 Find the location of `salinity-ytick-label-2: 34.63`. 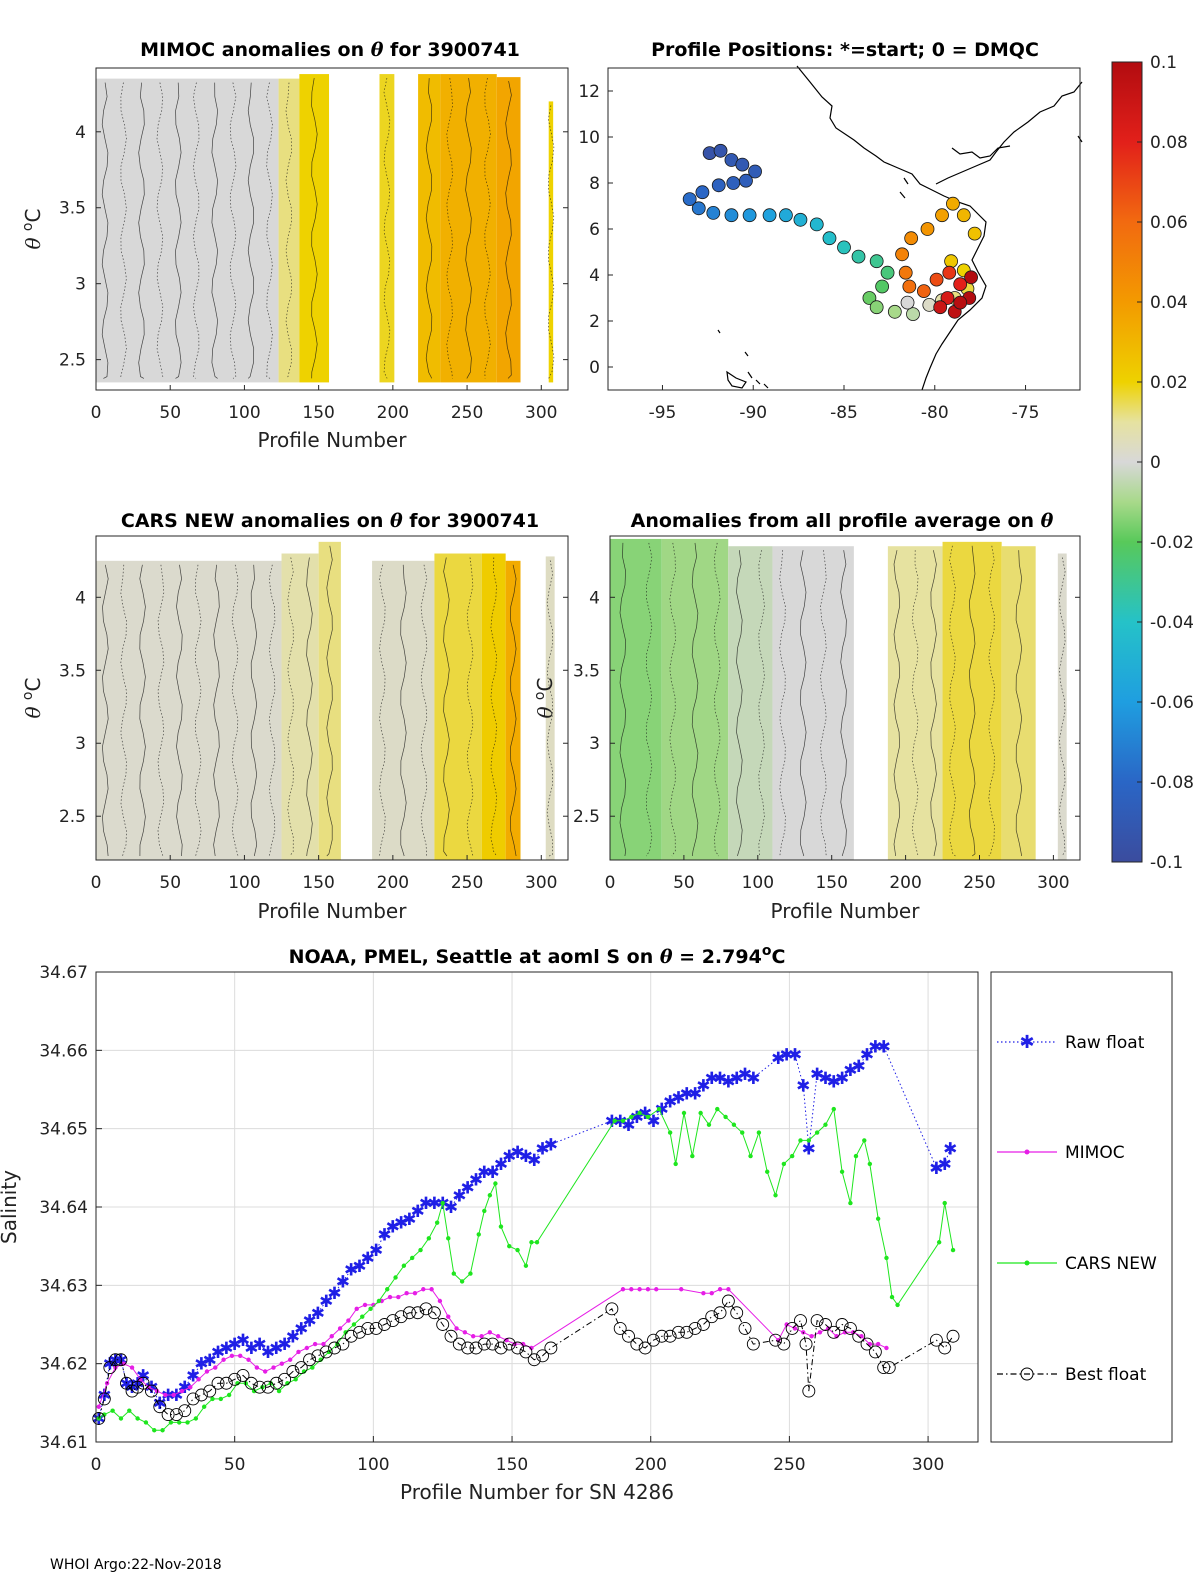

salinity-ytick-label-2: 34.63 is located at coordinates (63, 1286).